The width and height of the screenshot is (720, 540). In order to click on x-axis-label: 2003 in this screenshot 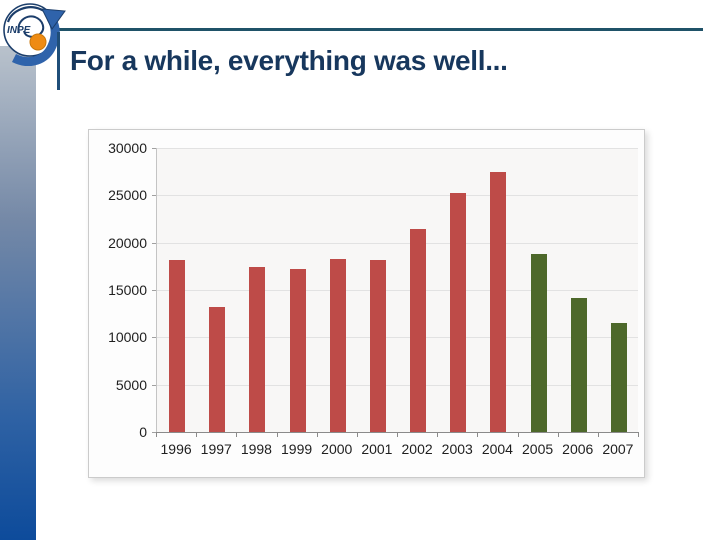, I will do `click(457, 449)`.